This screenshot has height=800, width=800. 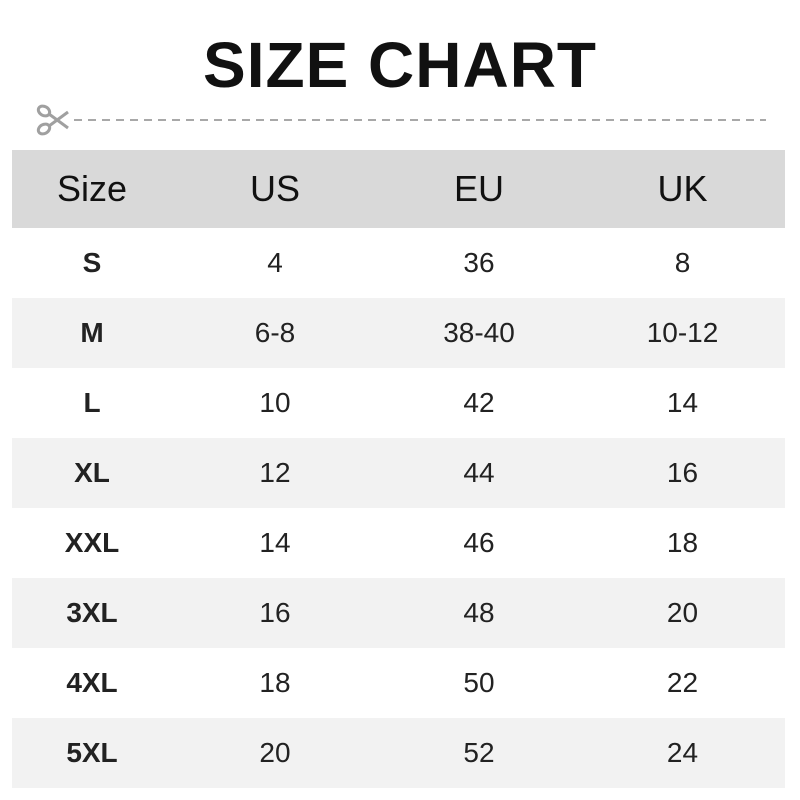 What do you see at coordinates (398, 189) in the screenshot?
I see `table-header: Size US EU UK` at bounding box center [398, 189].